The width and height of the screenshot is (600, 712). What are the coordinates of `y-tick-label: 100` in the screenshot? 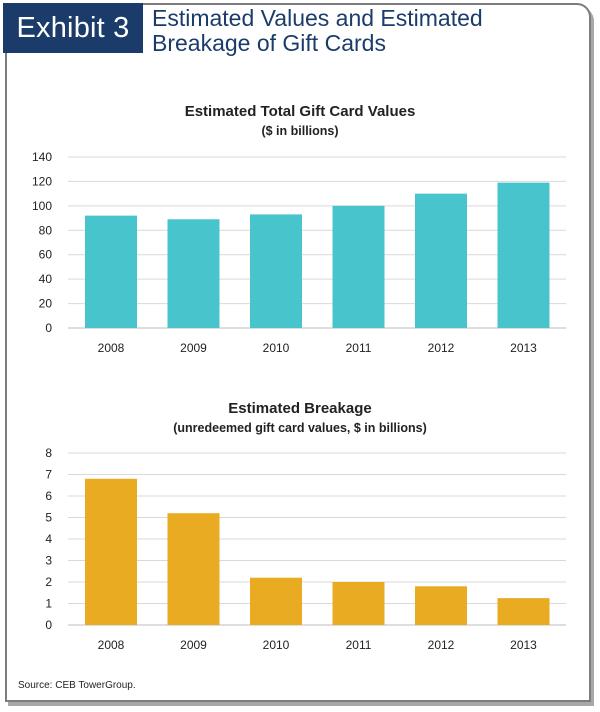 It's located at (42, 206).